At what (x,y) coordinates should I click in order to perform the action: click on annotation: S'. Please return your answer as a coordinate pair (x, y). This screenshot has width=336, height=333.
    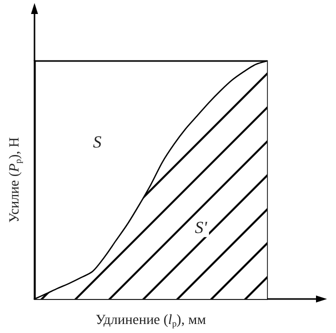
    Looking at the image, I should click on (201, 228).